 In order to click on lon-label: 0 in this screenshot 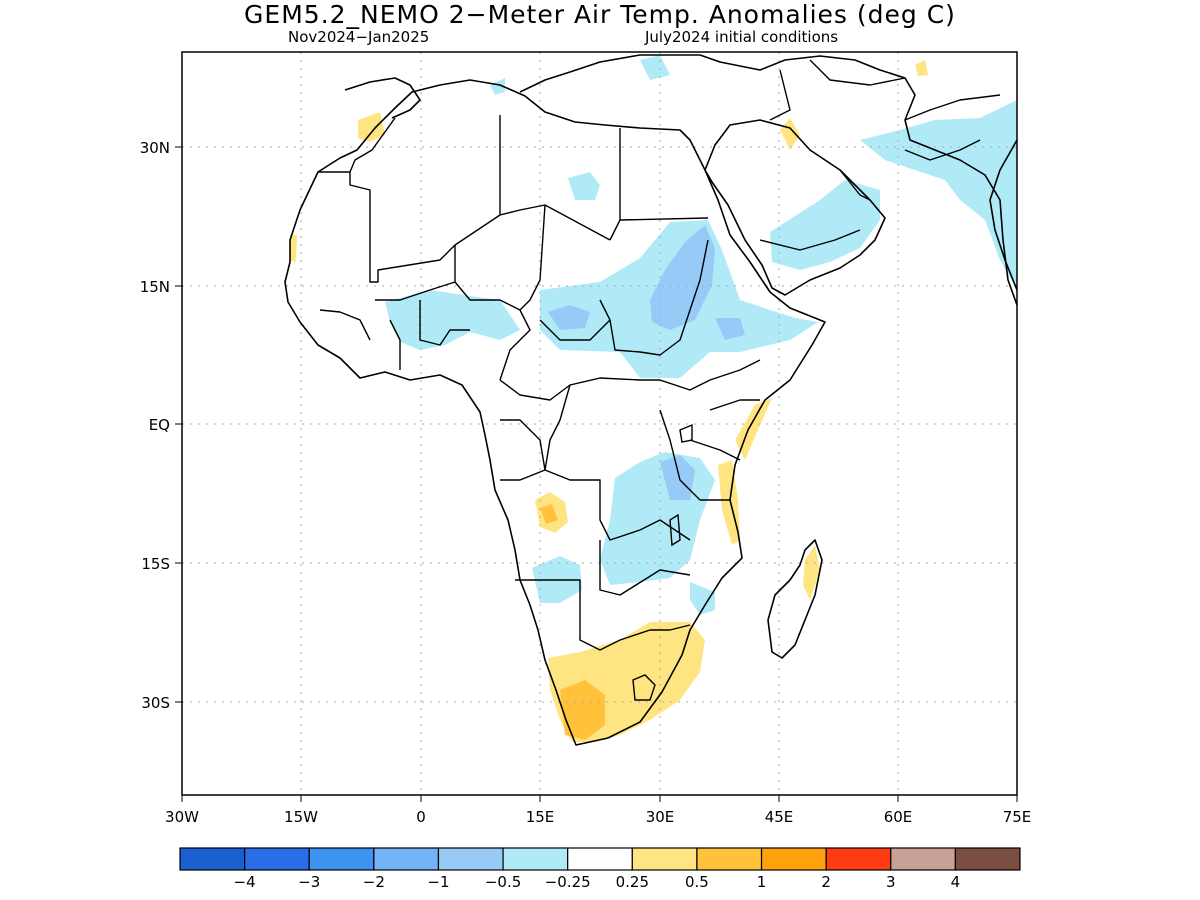, I will do `click(421, 817)`.